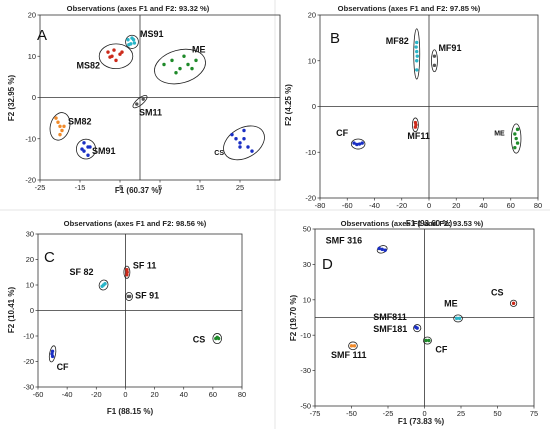 This screenshot has width=550, height=429. Describe the element at coordinates (89, 279) in the screenshot. I see `group-sf-82: SF 82` at that location.